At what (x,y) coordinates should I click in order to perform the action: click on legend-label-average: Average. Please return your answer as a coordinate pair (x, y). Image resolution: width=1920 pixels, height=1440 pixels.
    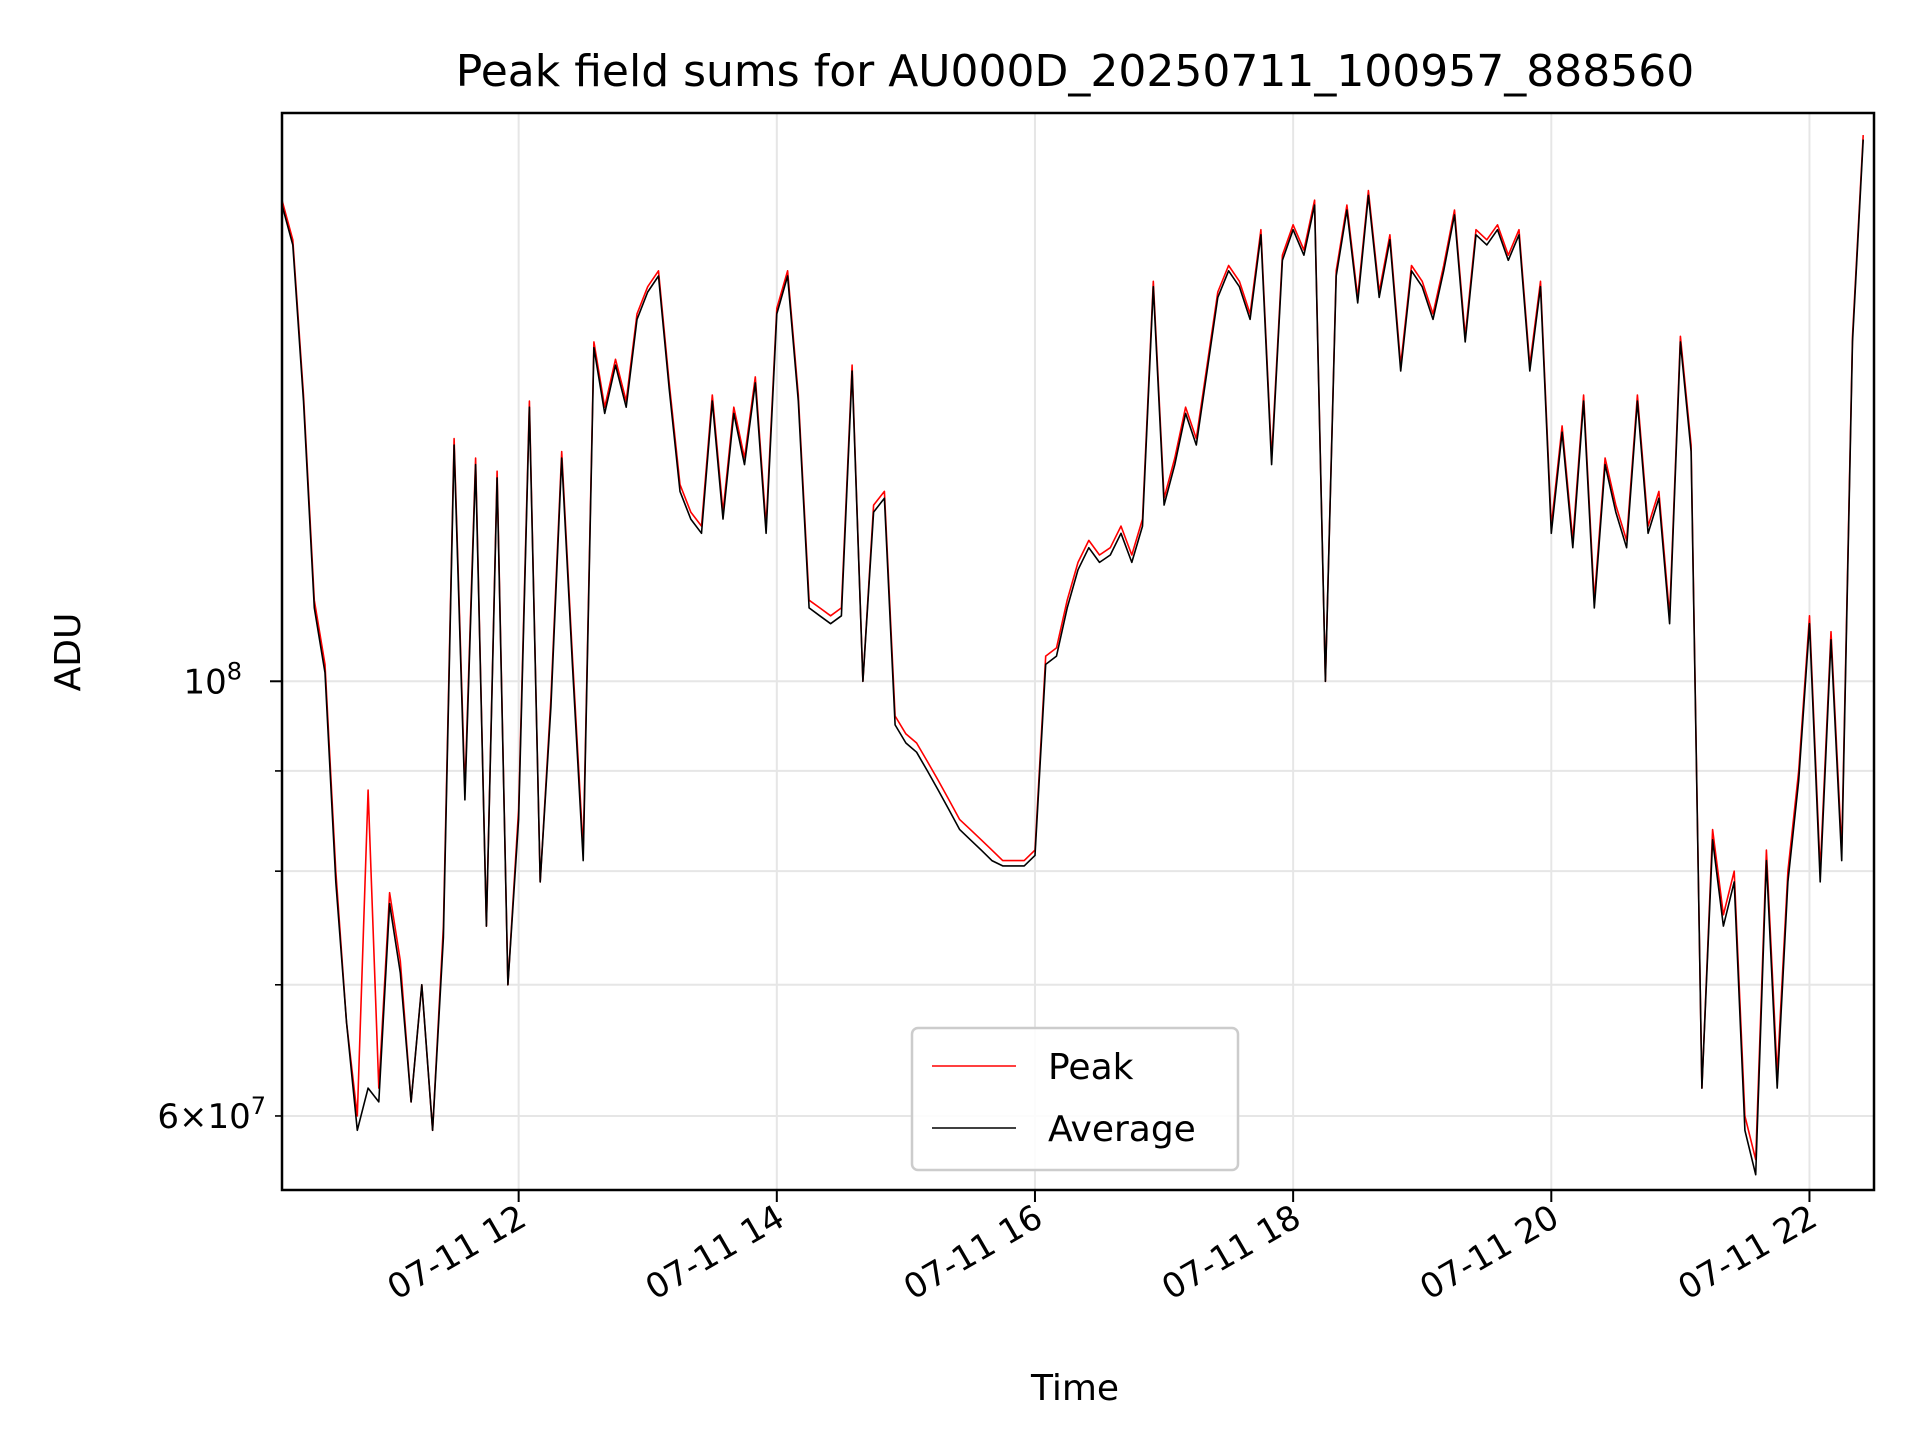
    Looking at the image, I should click on (1122, 1129).